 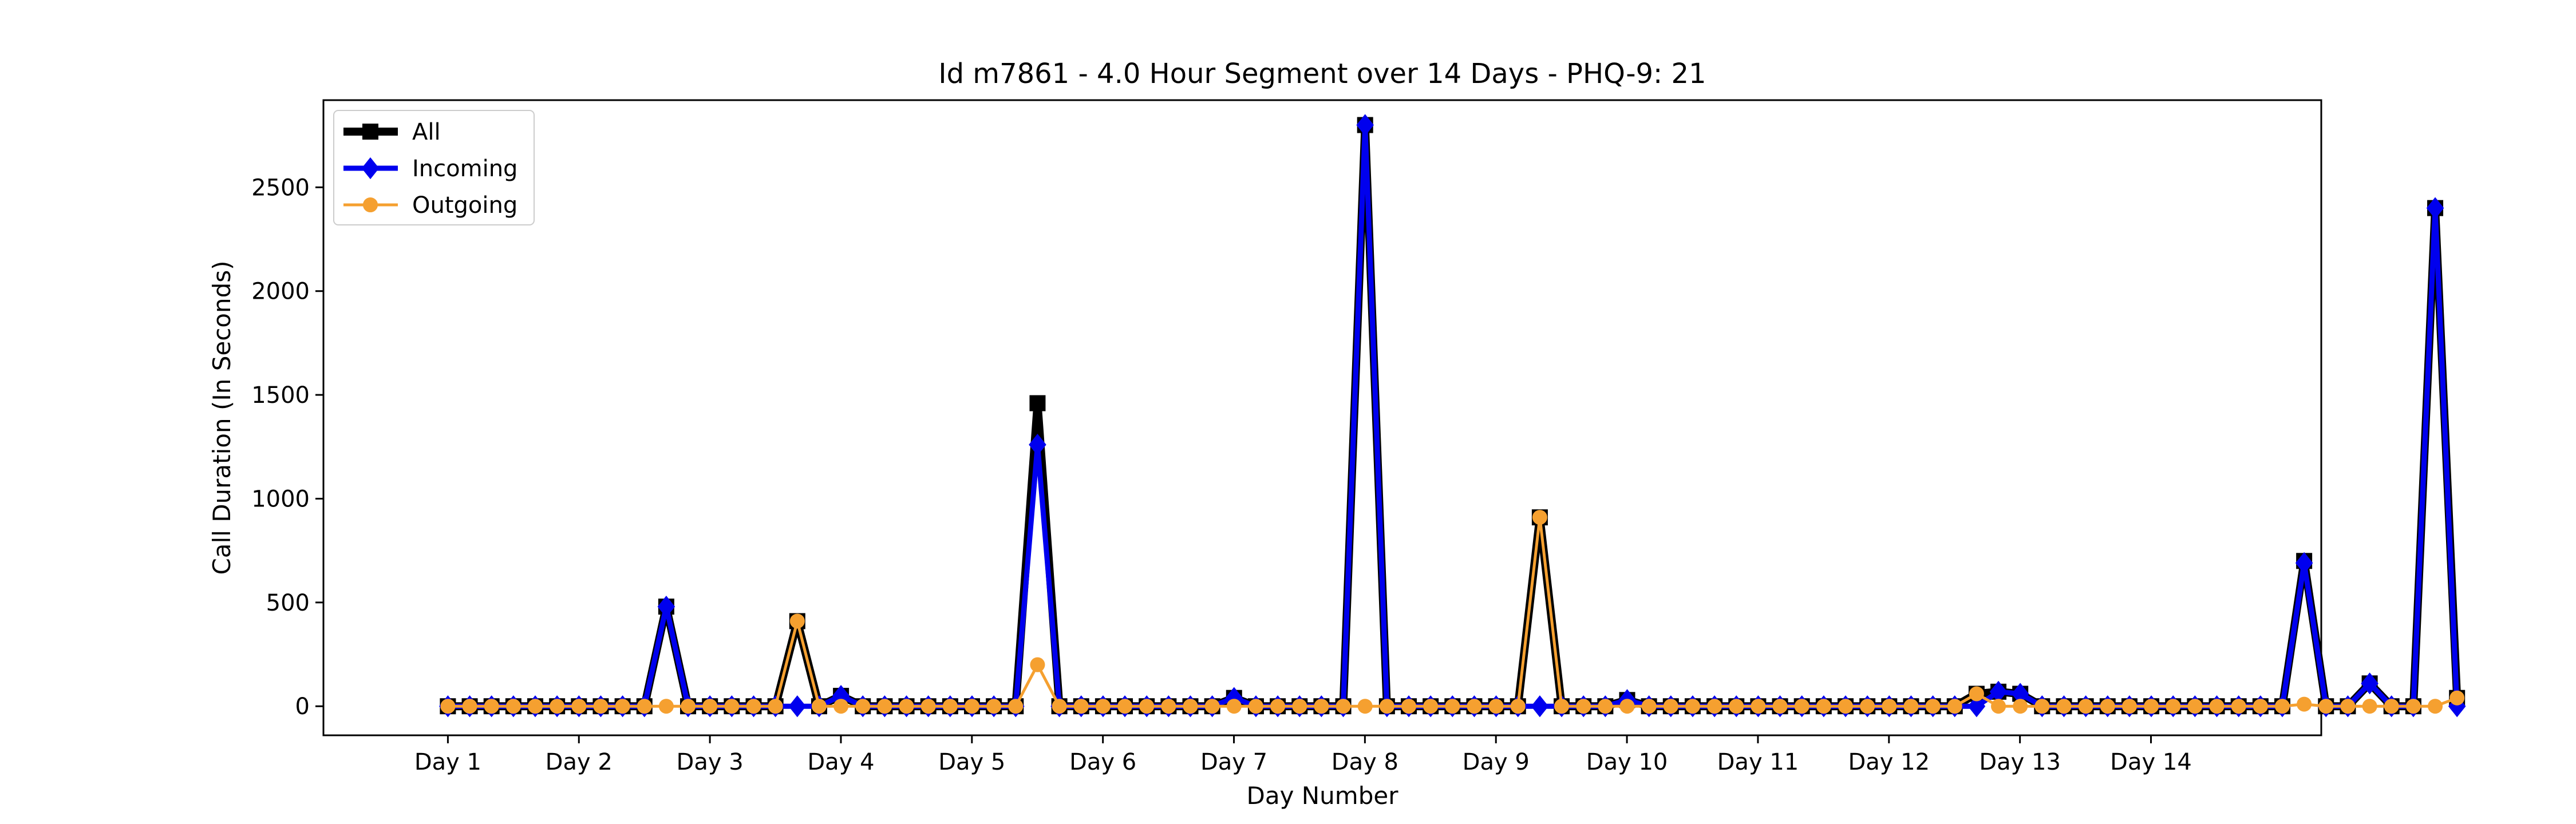 What do you see at coordinates (280, 292) in the screenshot?
I see `y-tick-label: 2000` at bounding box center [280, 292].